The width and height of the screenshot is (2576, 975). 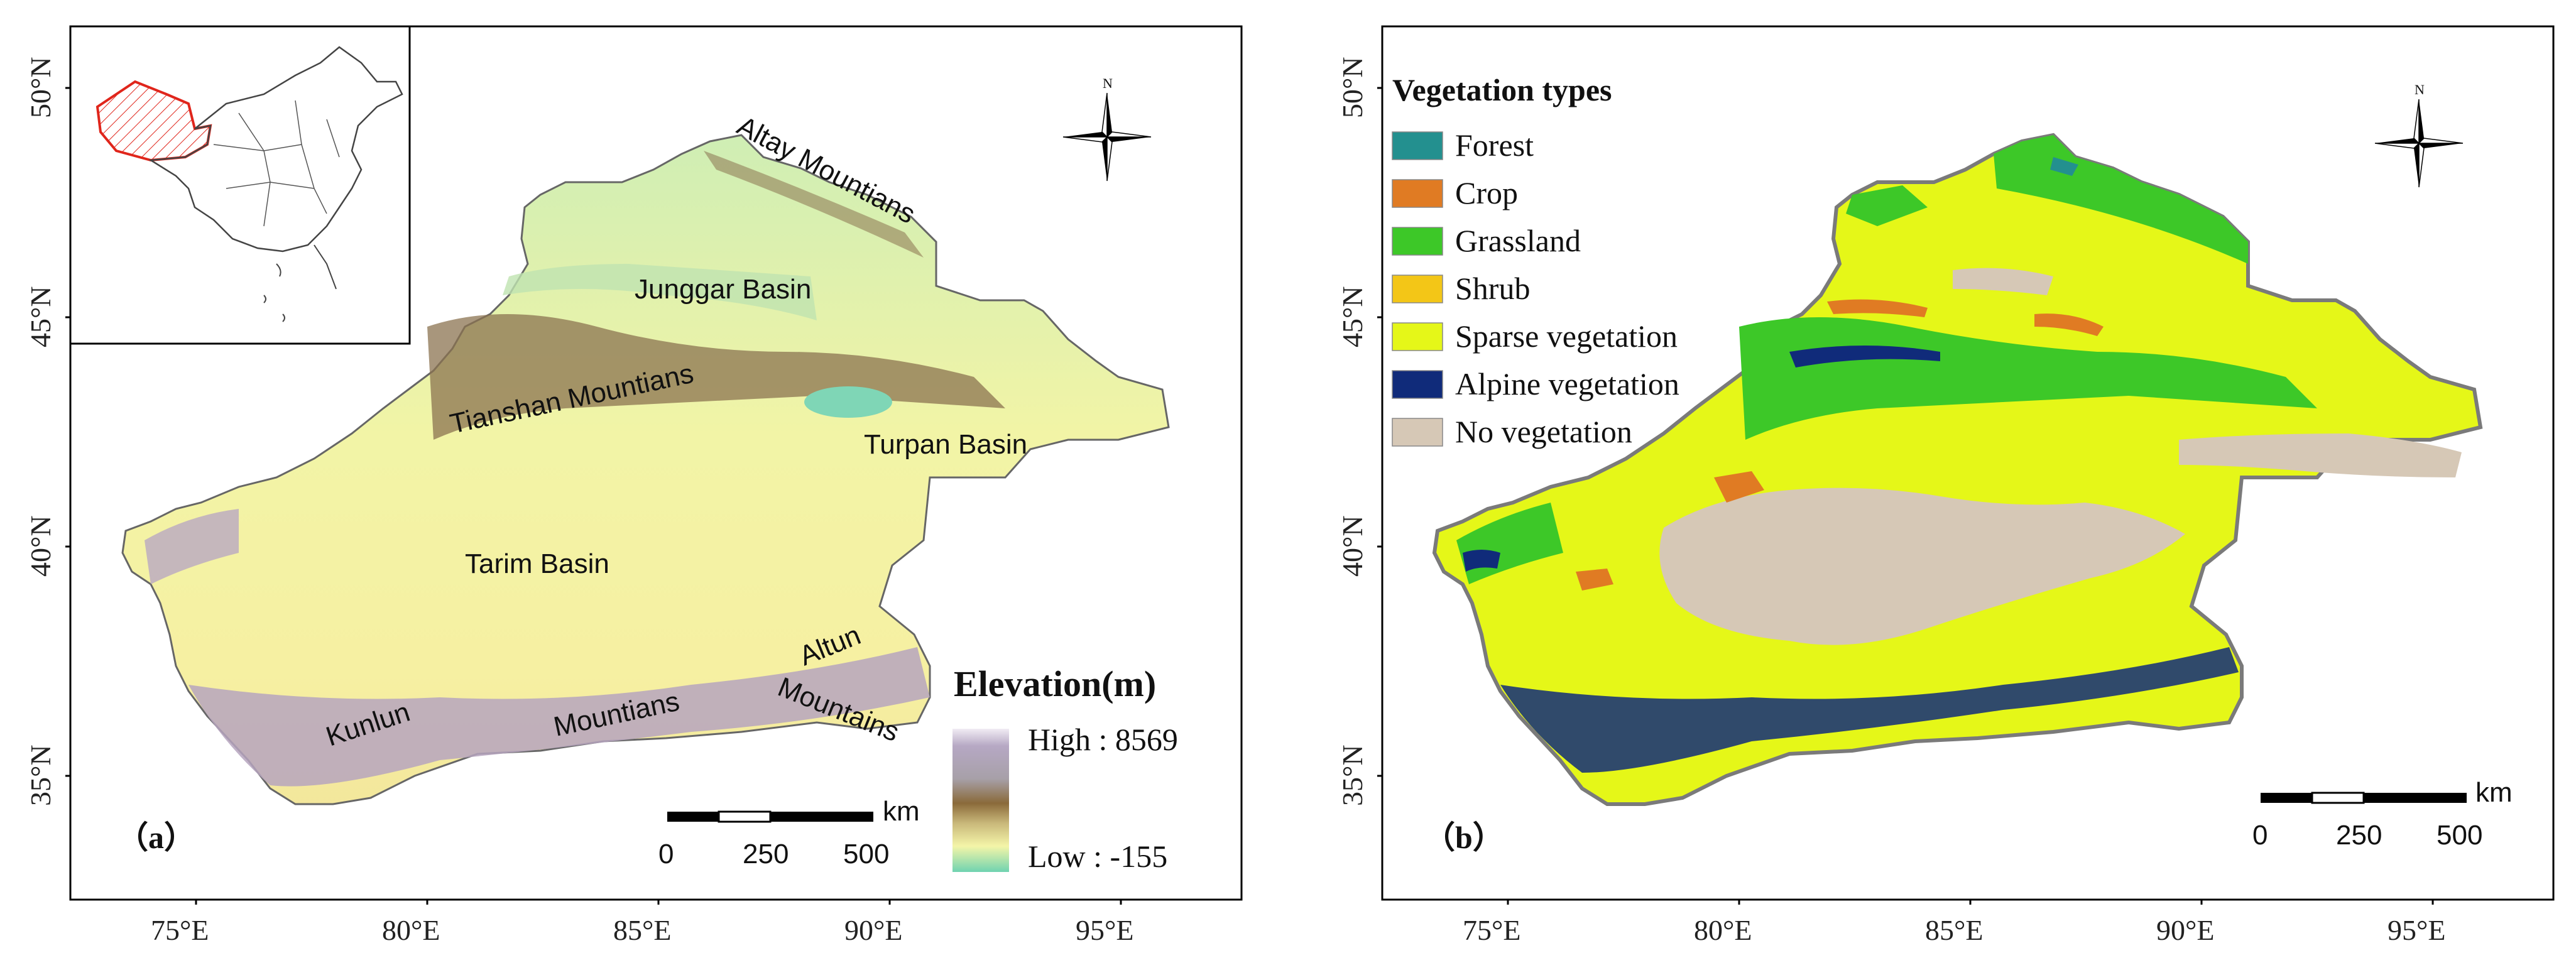 I want to click on lon-label-b-75: 75°E, so click(x=1492, y=930).